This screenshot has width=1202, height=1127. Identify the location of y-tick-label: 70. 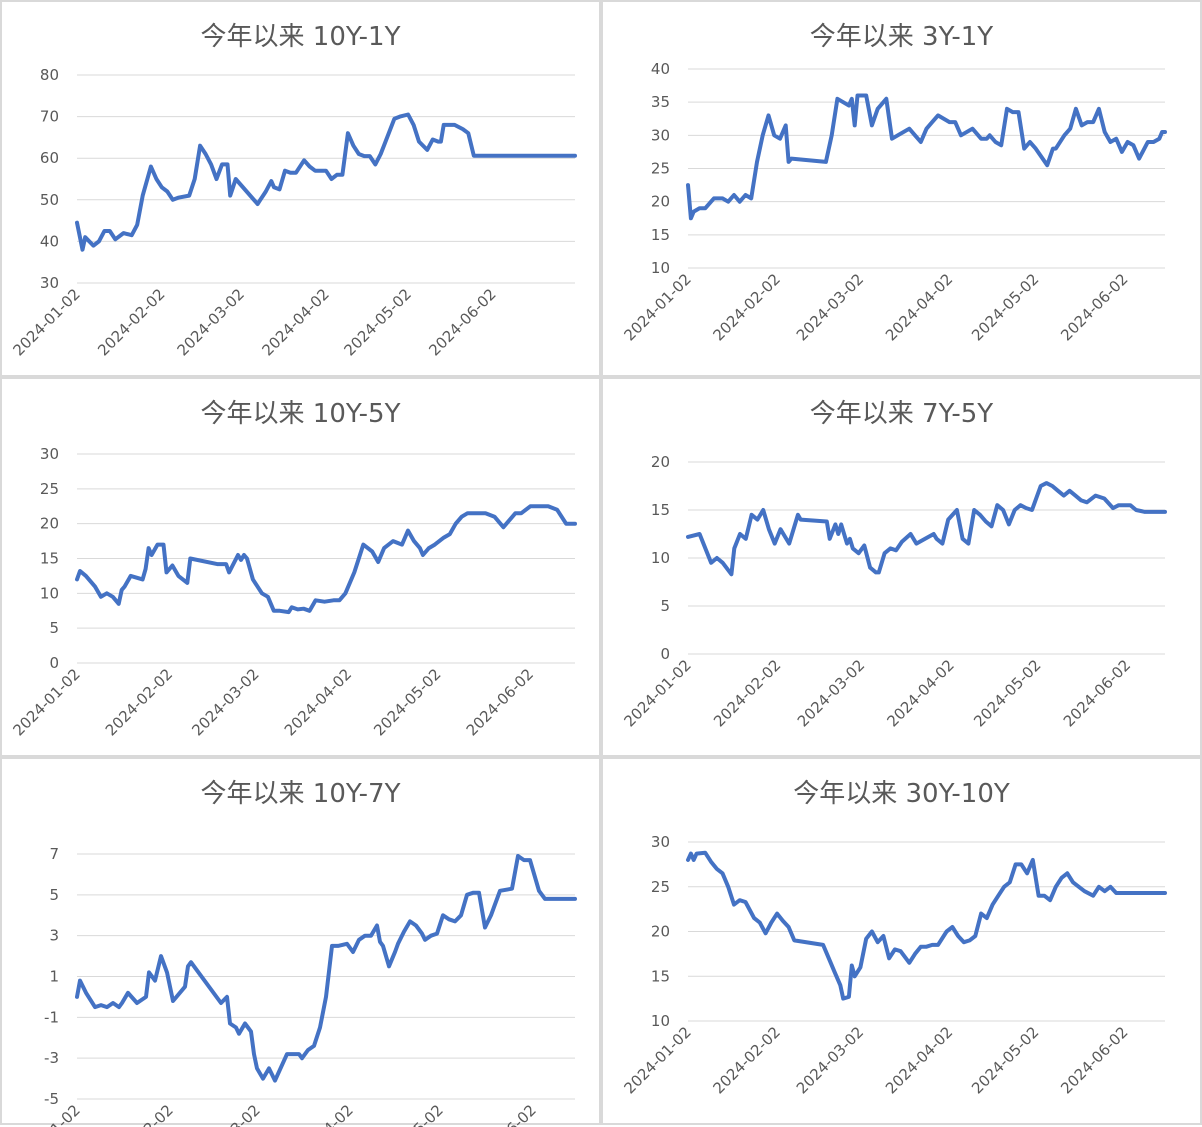
(49, 117).